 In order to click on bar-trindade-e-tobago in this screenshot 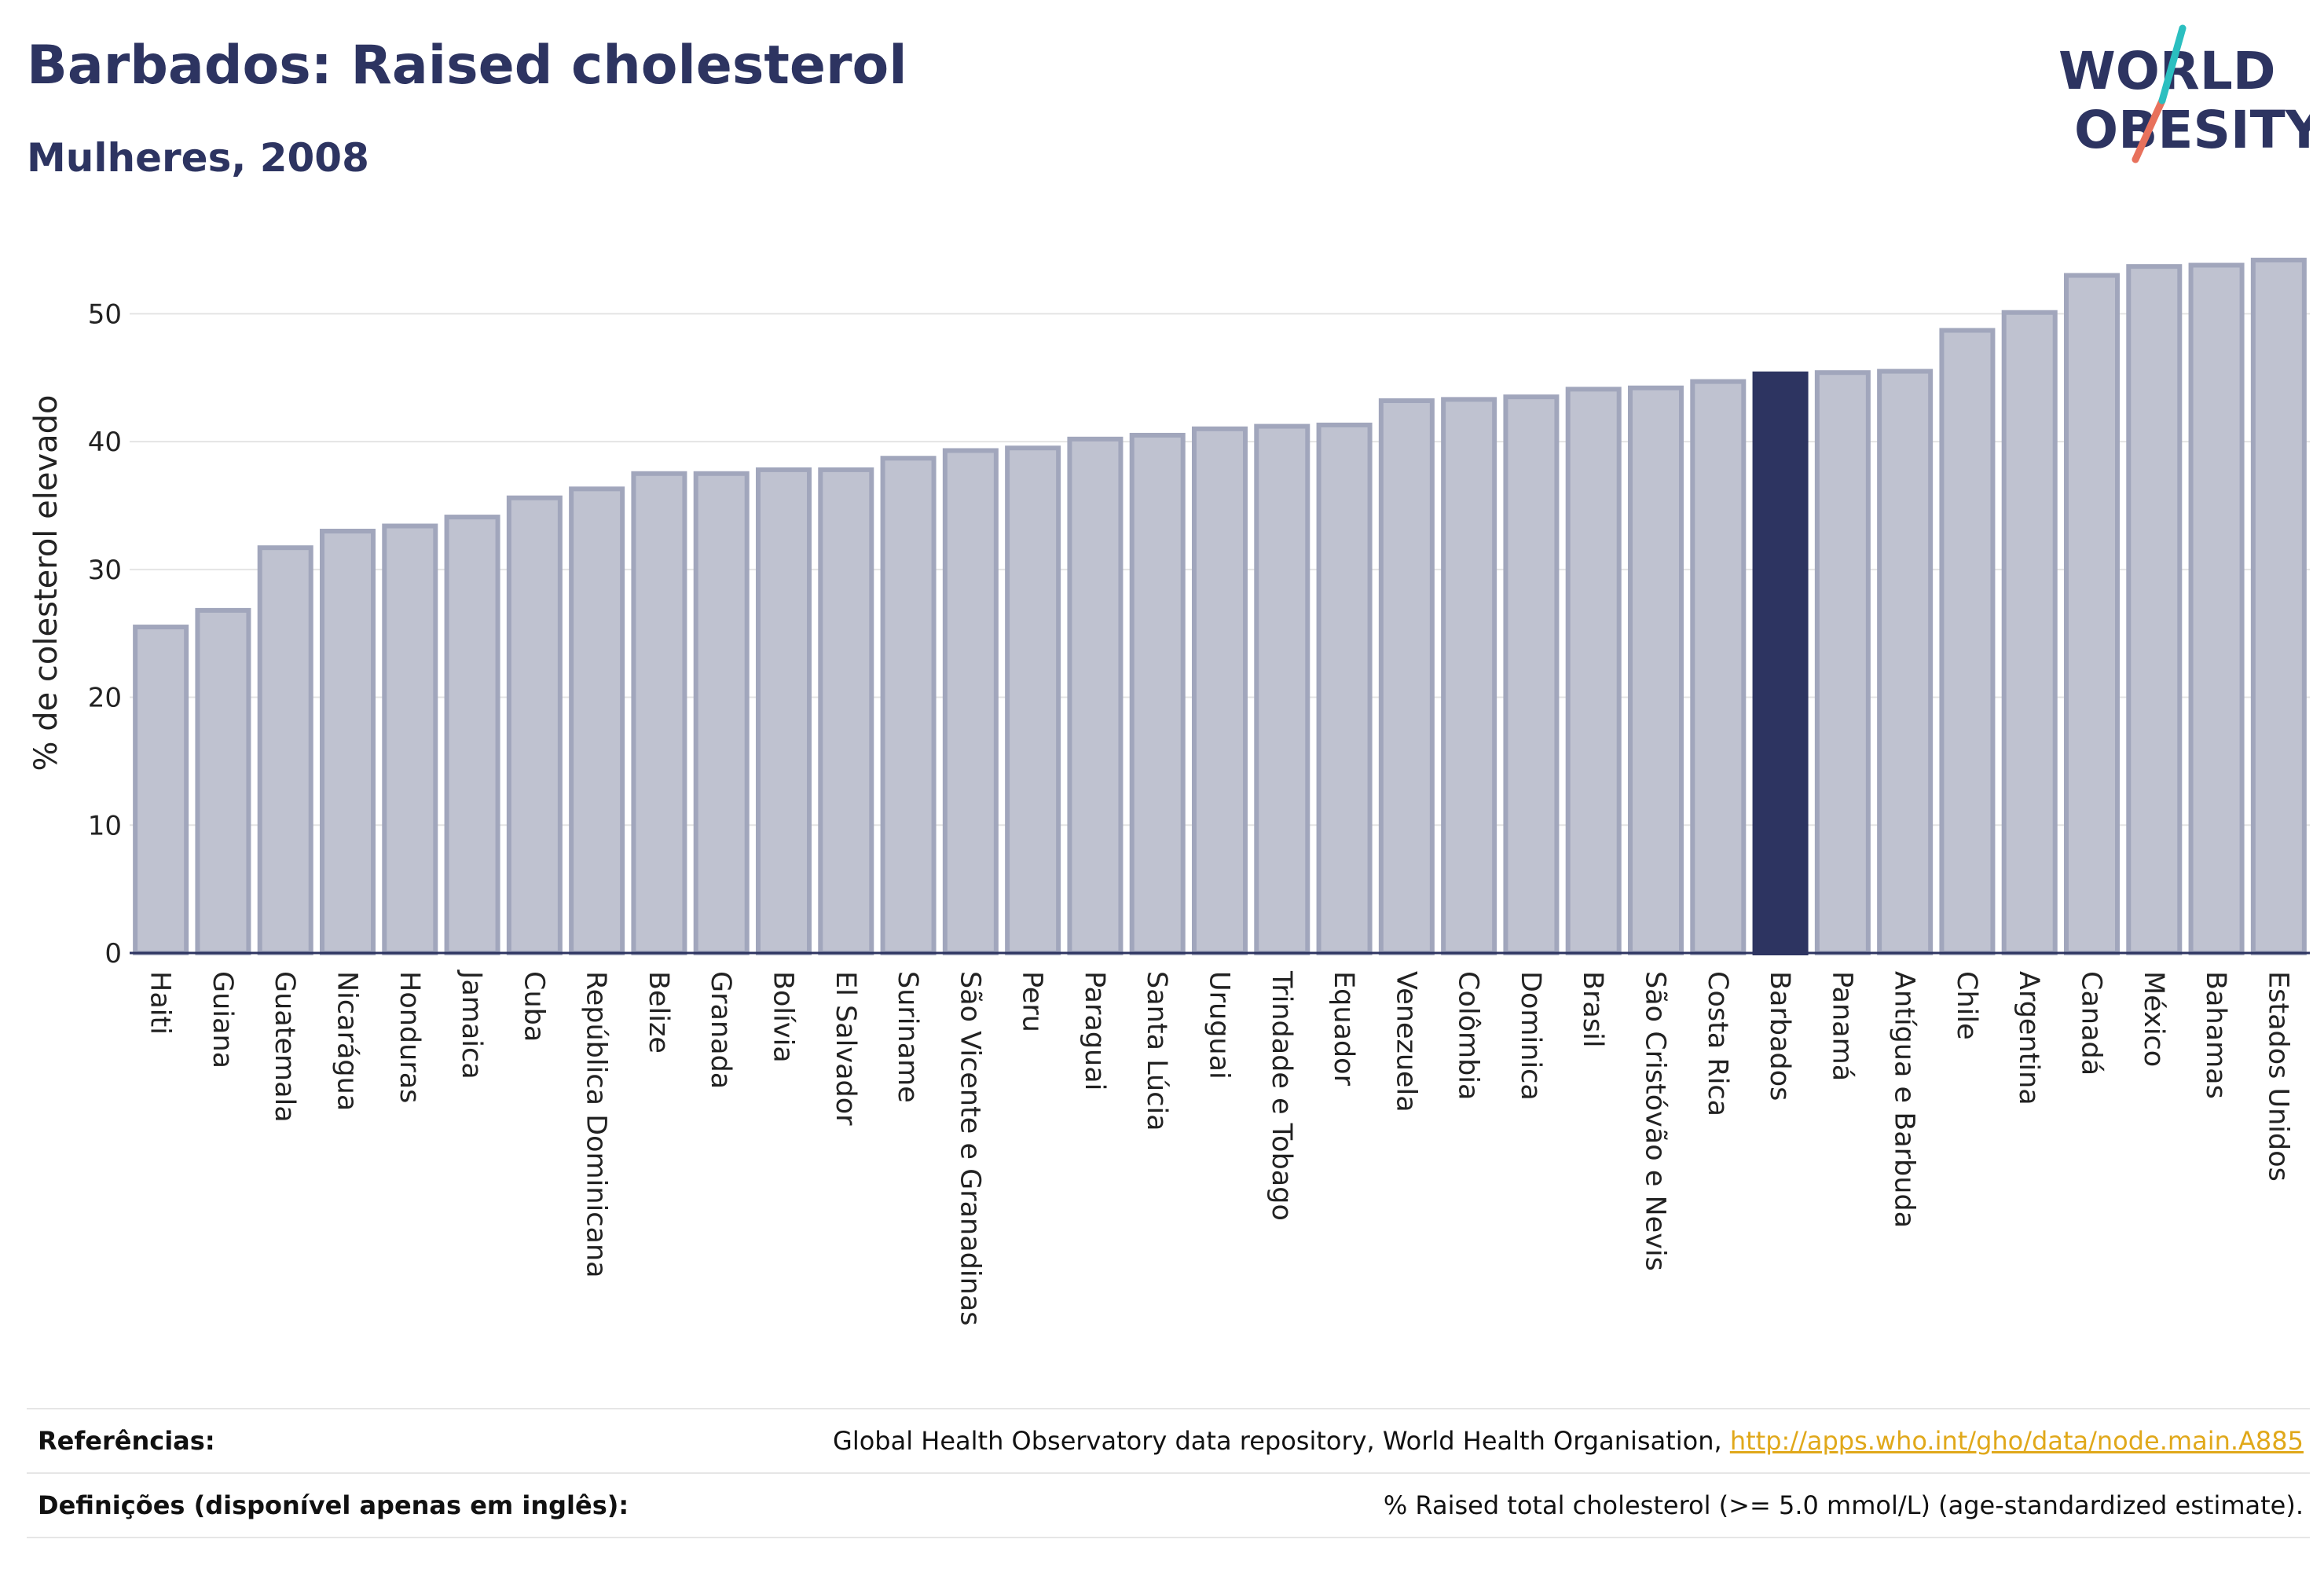, I will do `click(1282, 689)`.